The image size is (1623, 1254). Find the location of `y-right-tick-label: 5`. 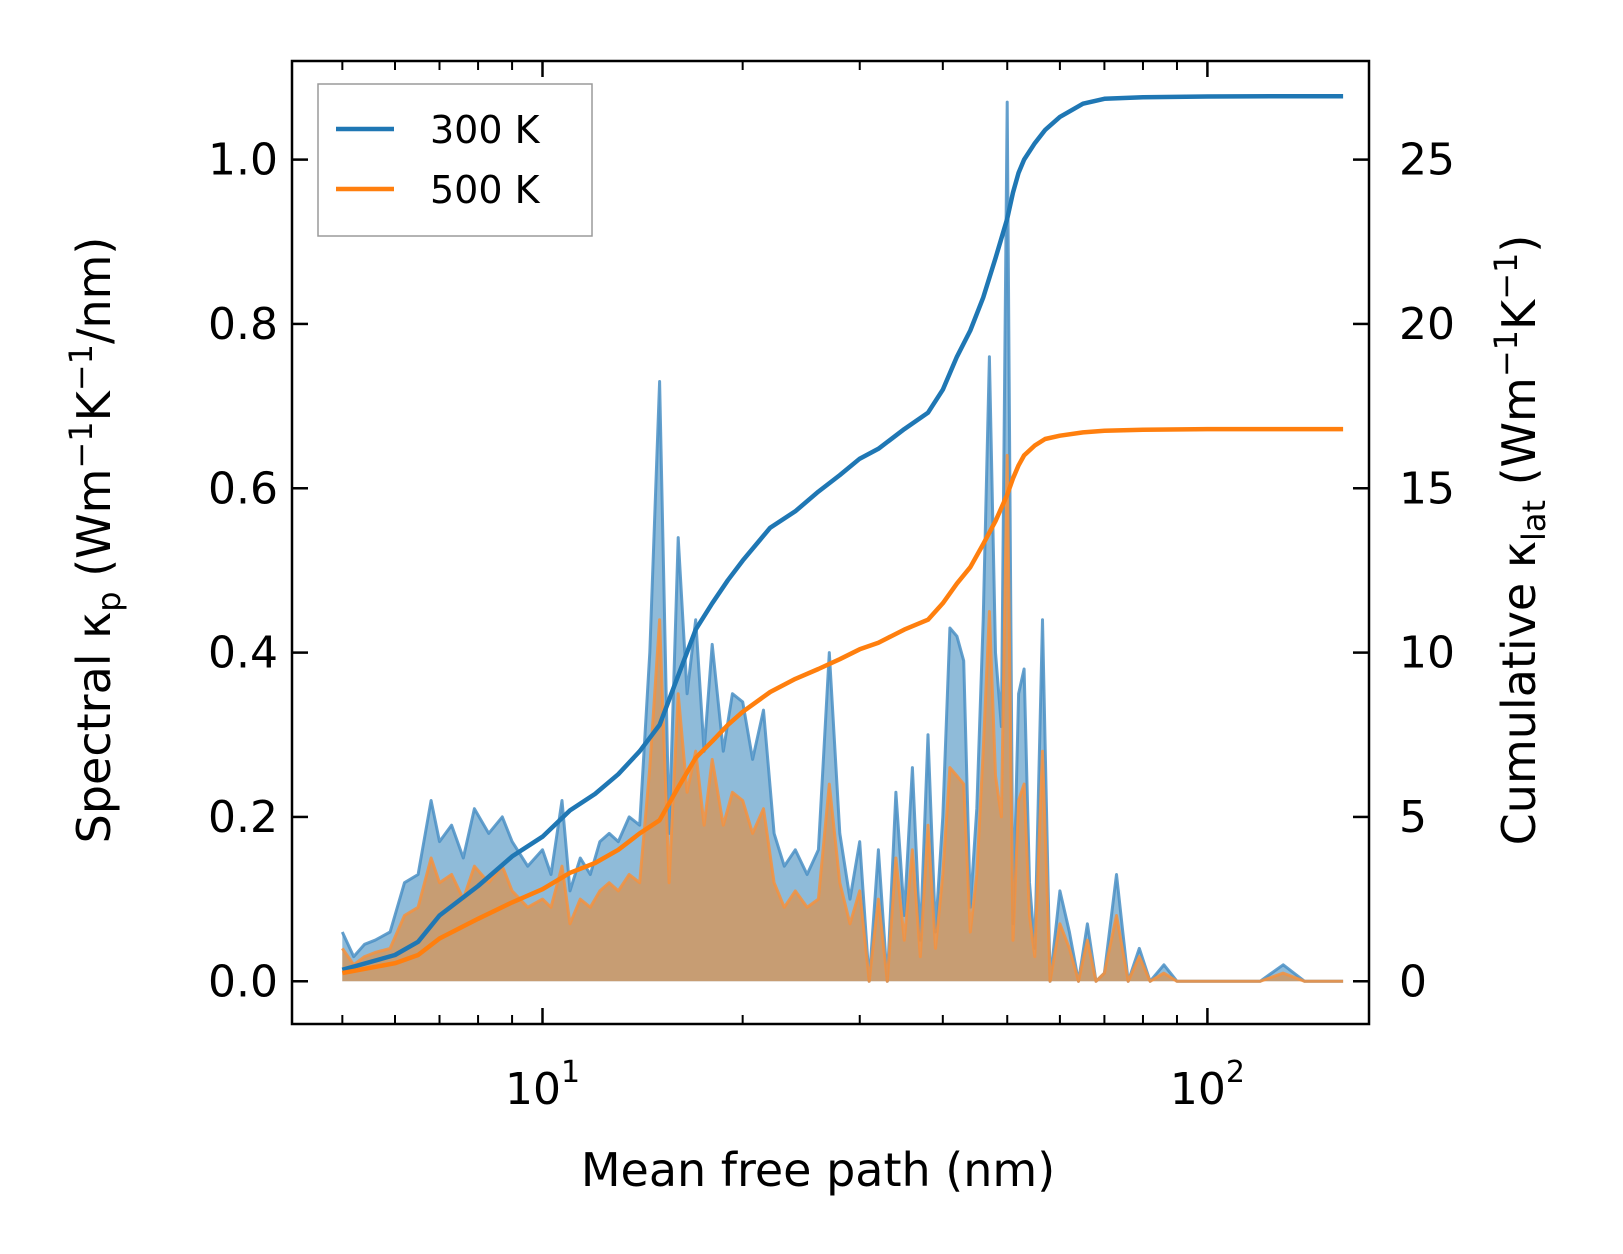

y-right-tick-label: 5 is located at coordinates (1413, 817).